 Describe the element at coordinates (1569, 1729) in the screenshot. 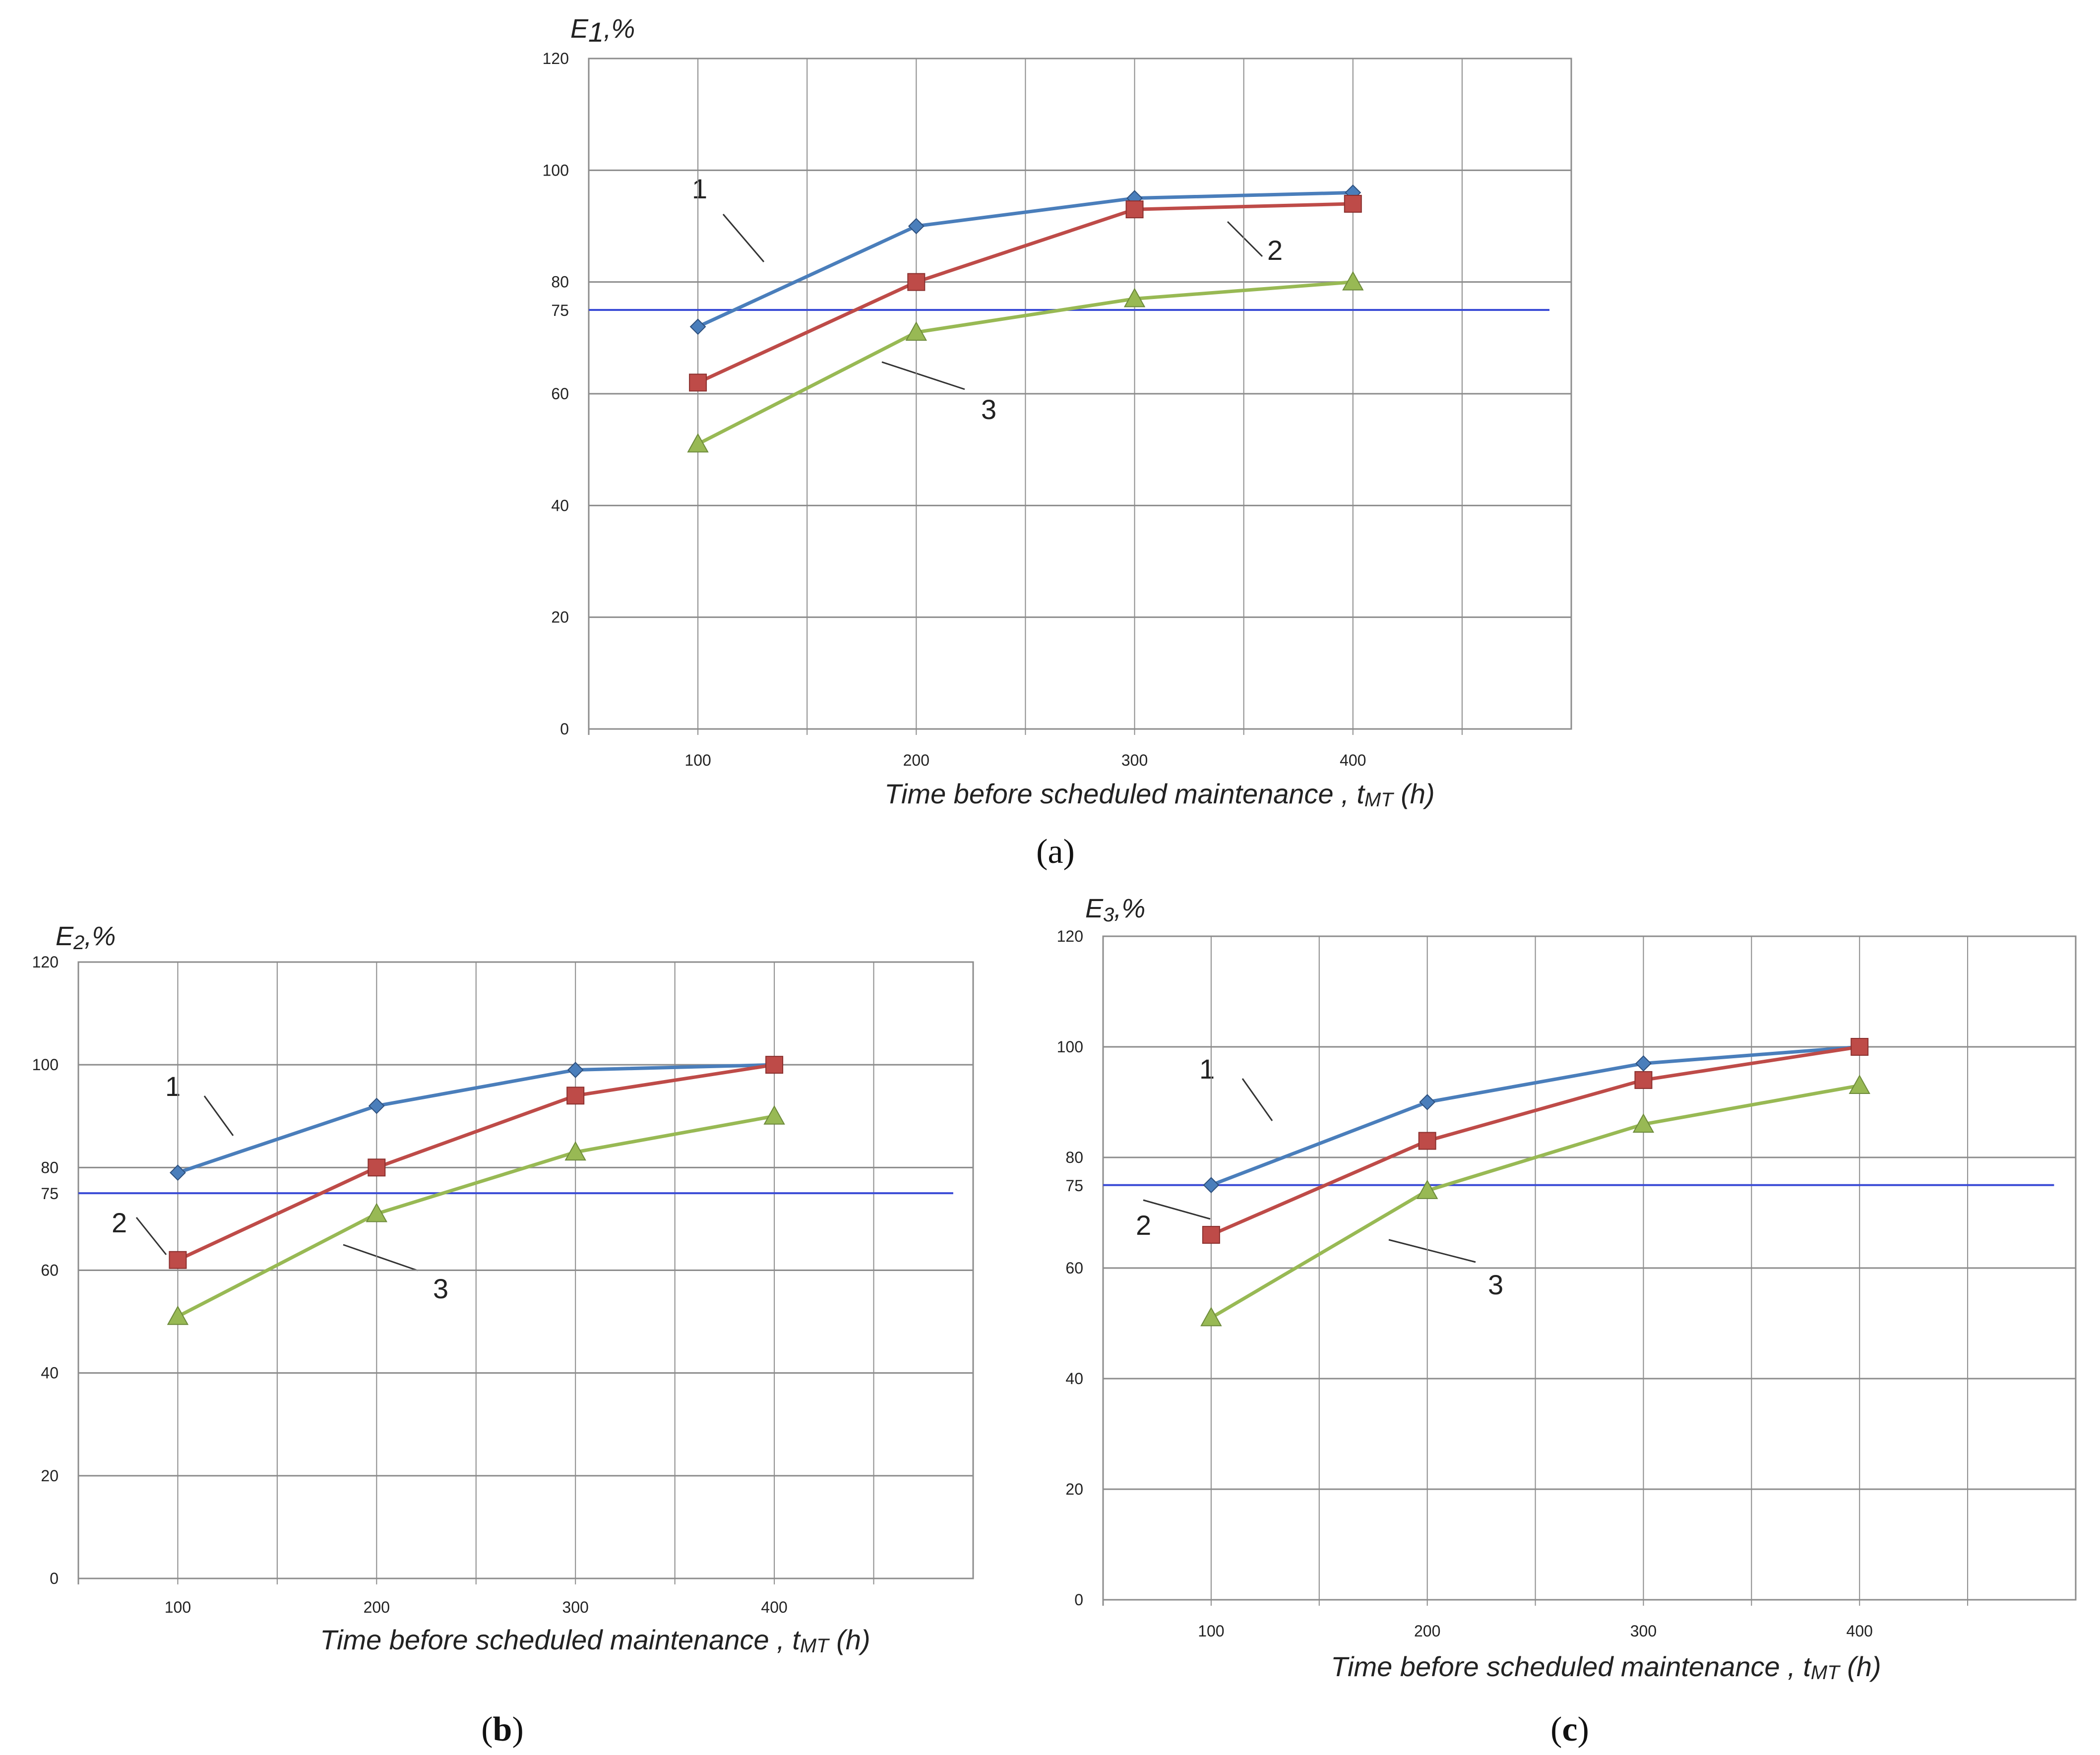

I see `figure-caption: (c)` at that location.